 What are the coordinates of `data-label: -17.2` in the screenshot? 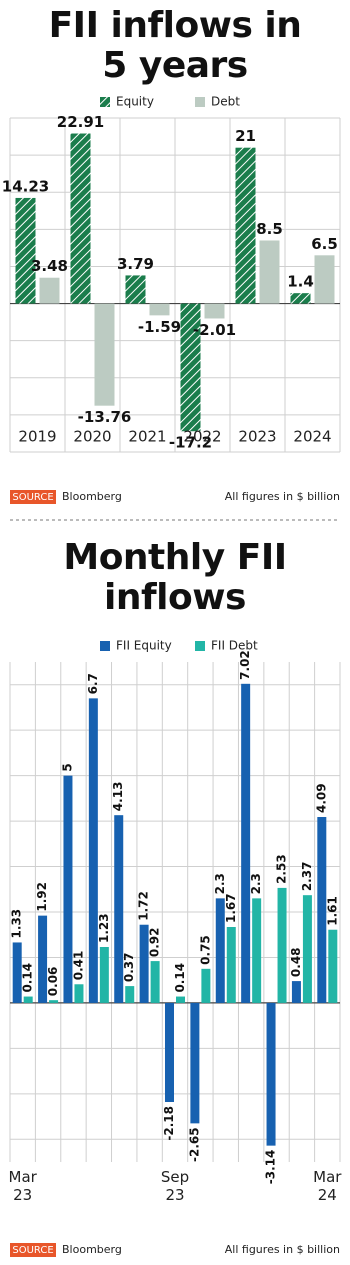 It's located at (190, 443).